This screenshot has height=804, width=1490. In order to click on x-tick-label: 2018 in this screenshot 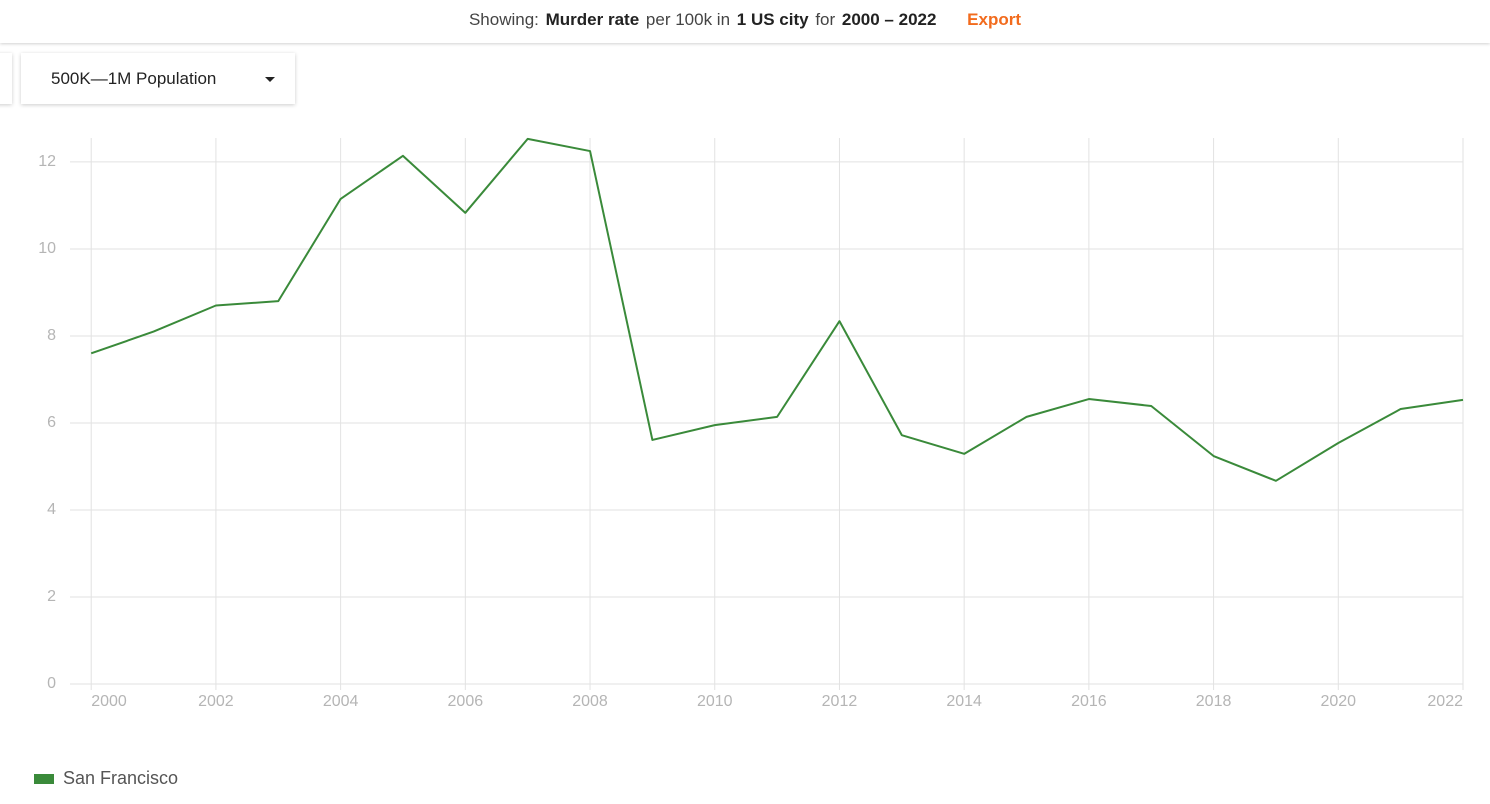, I will do `click(1214, 701)`.